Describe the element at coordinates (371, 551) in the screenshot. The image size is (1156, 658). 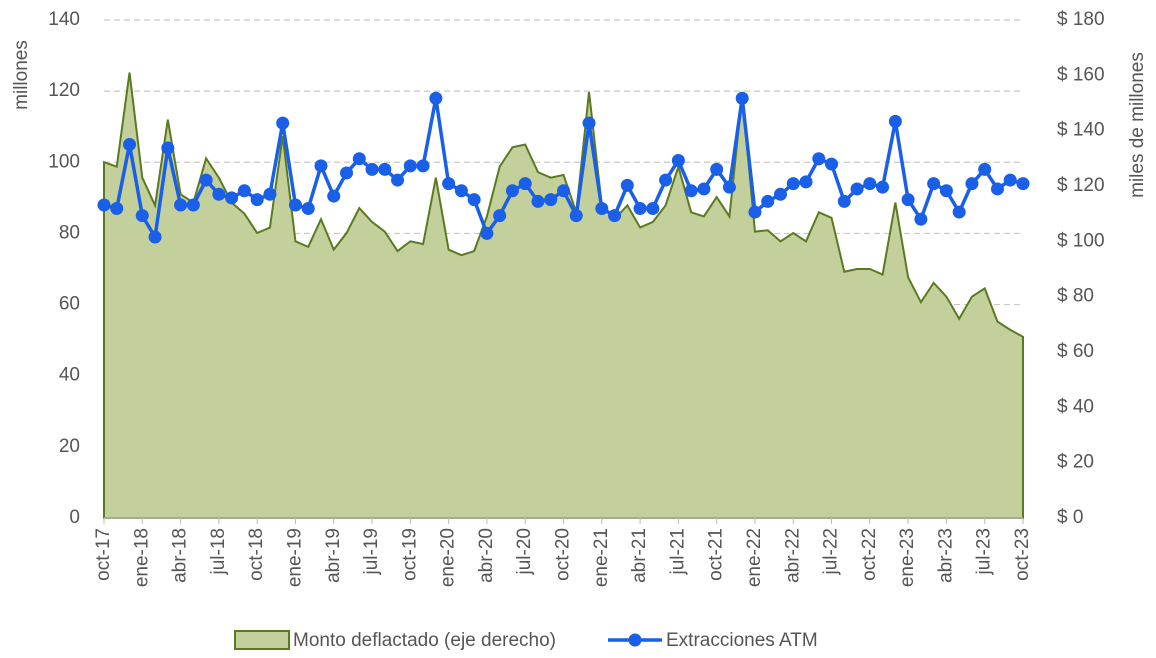
I see `x-tick-label: jul-19` at that location.